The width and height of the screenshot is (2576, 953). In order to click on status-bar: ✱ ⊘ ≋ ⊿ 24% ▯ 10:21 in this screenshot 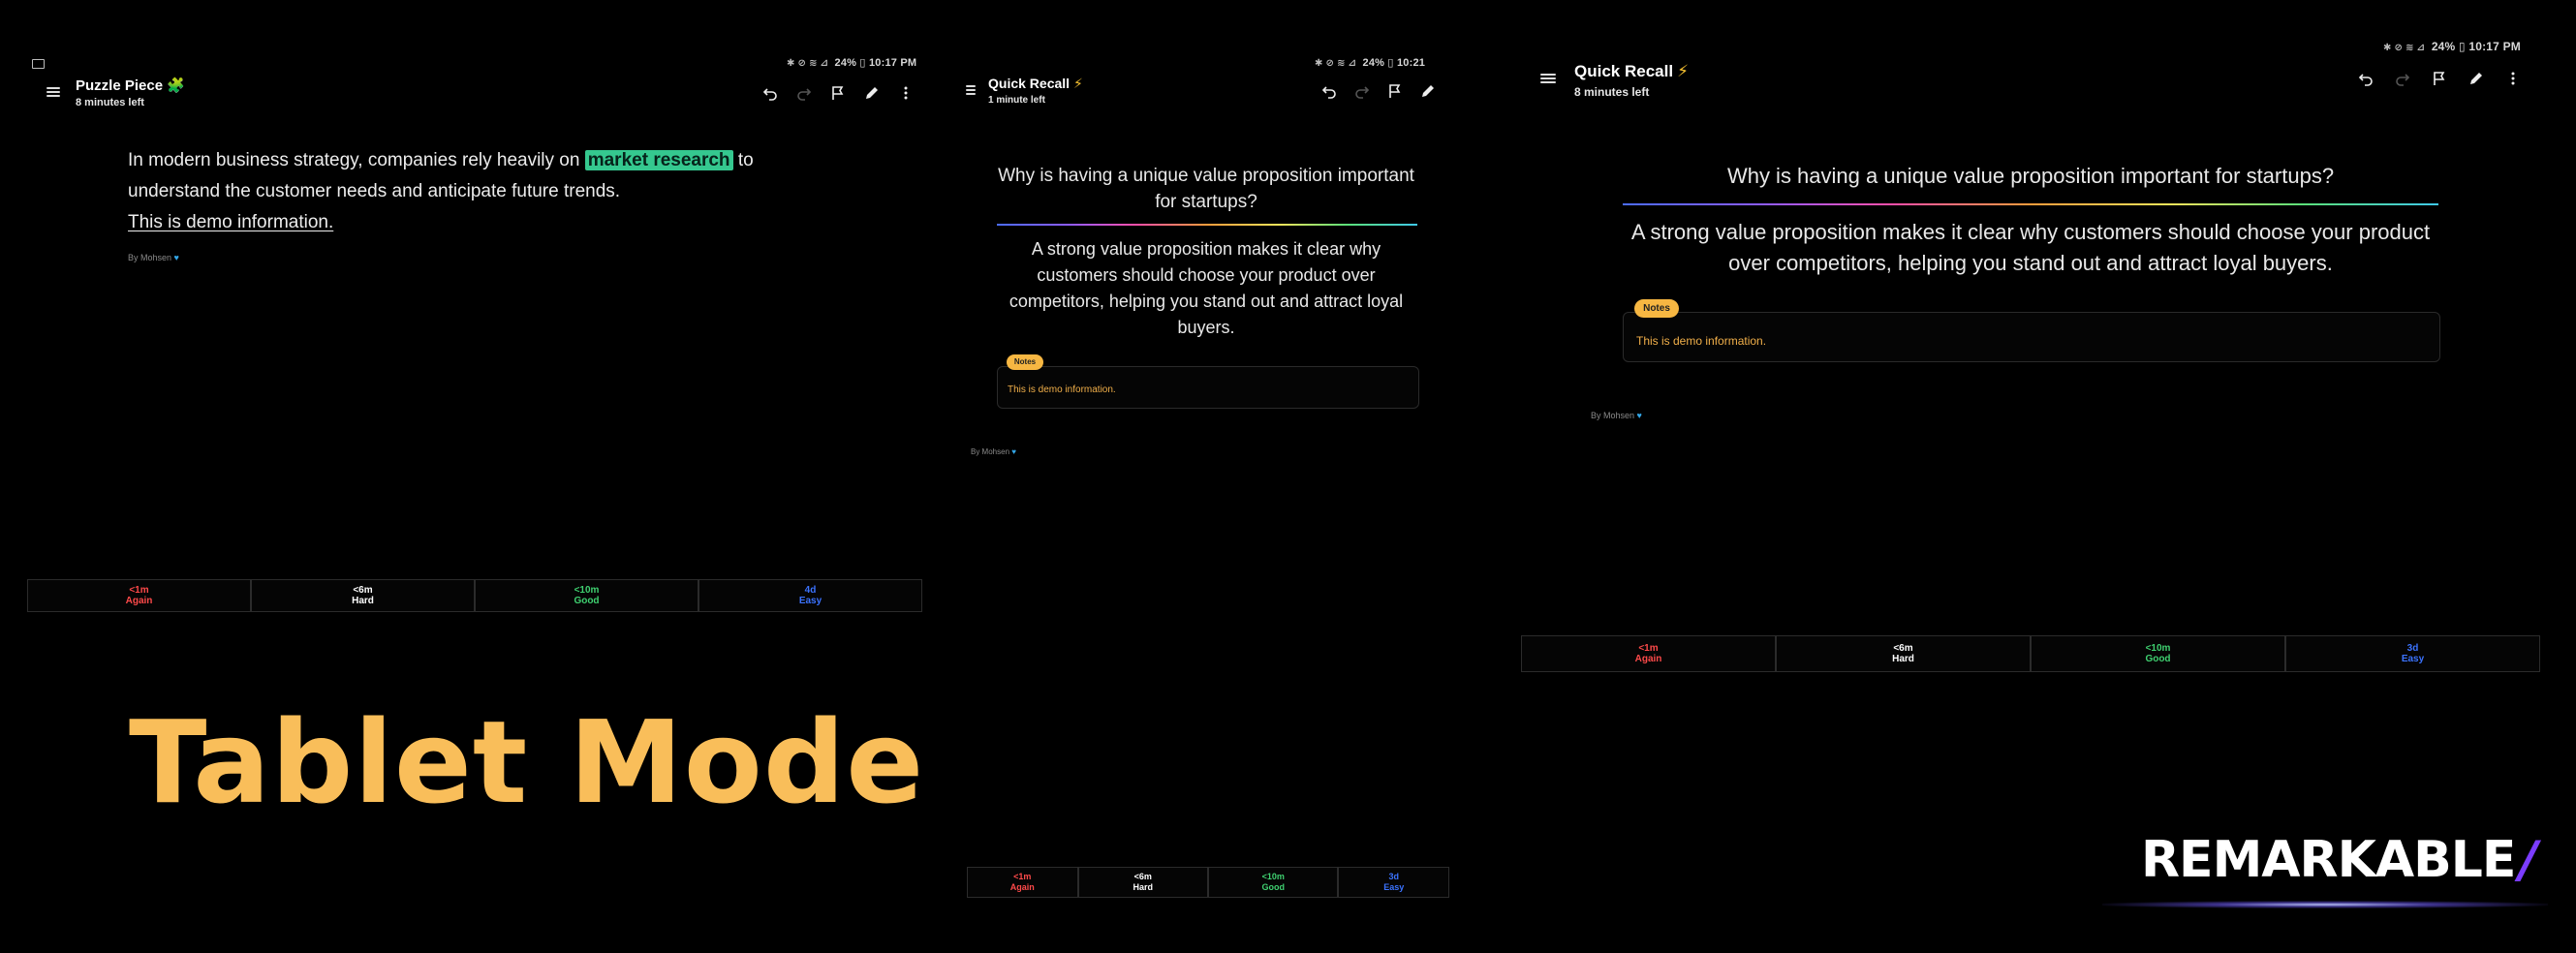, I will do `click(1370, 63)`.